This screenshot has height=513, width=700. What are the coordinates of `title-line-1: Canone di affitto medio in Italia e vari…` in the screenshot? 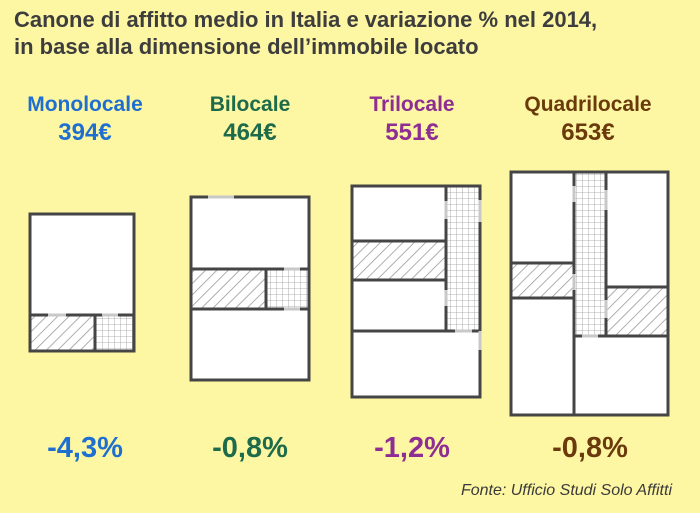 It's located at (306, 19).